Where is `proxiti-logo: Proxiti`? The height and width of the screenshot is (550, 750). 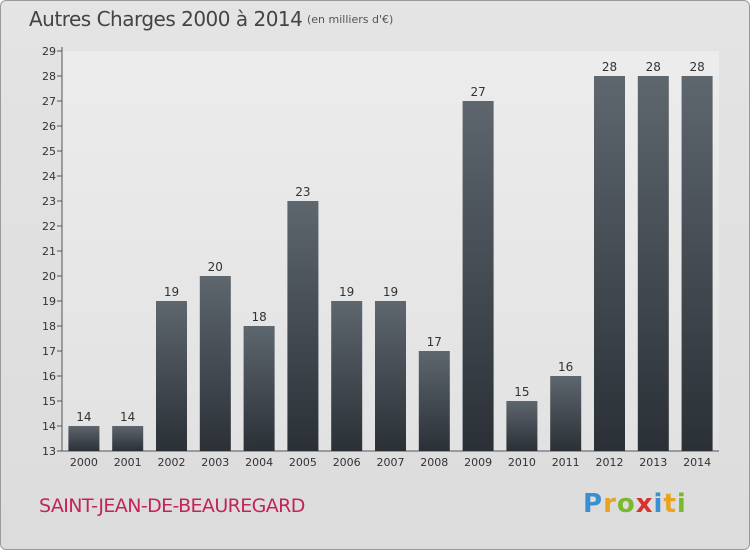 proxiti-logo: Proxiti is located at coordinates (635, 504).